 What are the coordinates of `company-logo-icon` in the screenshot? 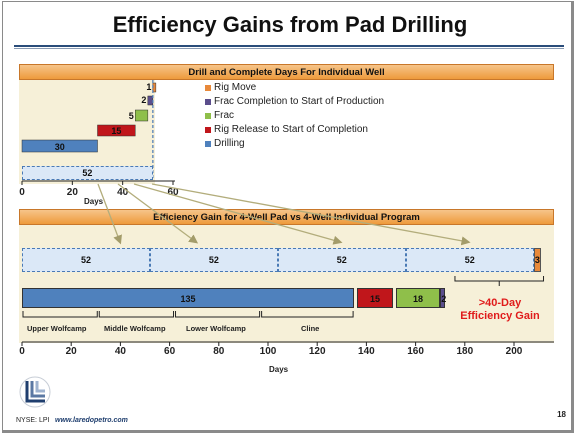 It's located at (35, 392).